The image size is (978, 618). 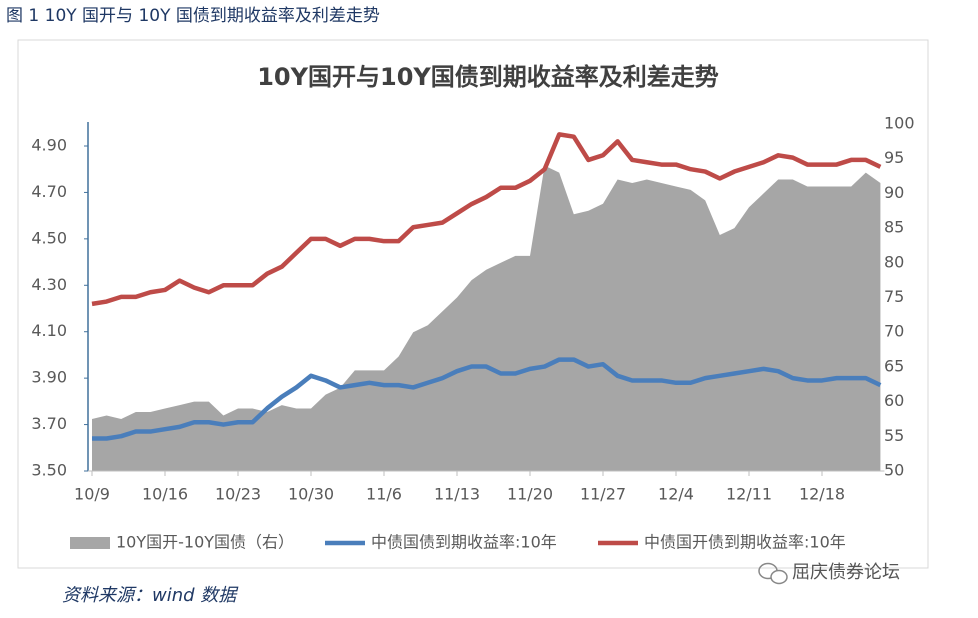 I want to click on watermark-icon, so click(x=773, y=573).